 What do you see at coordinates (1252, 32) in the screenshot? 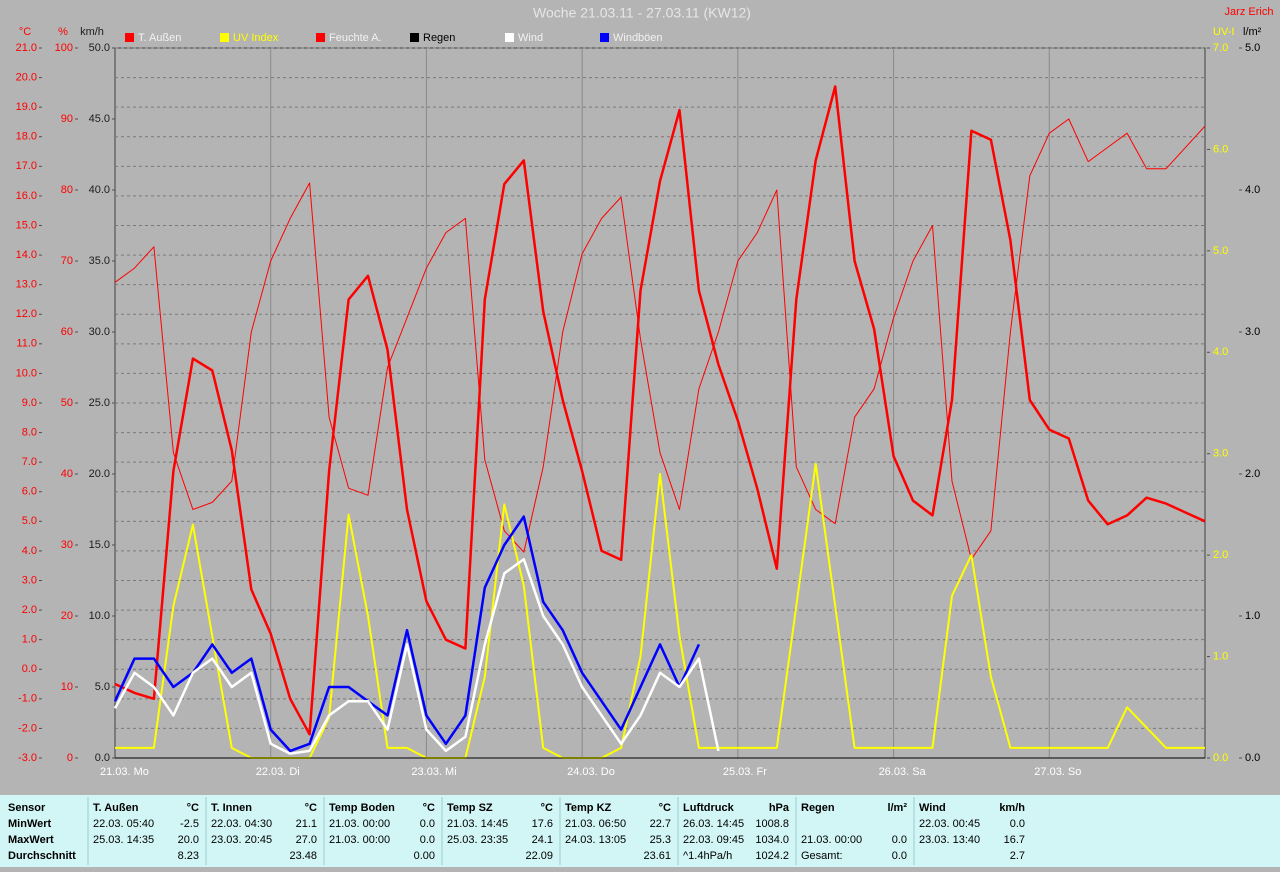
I see `axis-unit: l/m²` at bounding box center [1252, 32].